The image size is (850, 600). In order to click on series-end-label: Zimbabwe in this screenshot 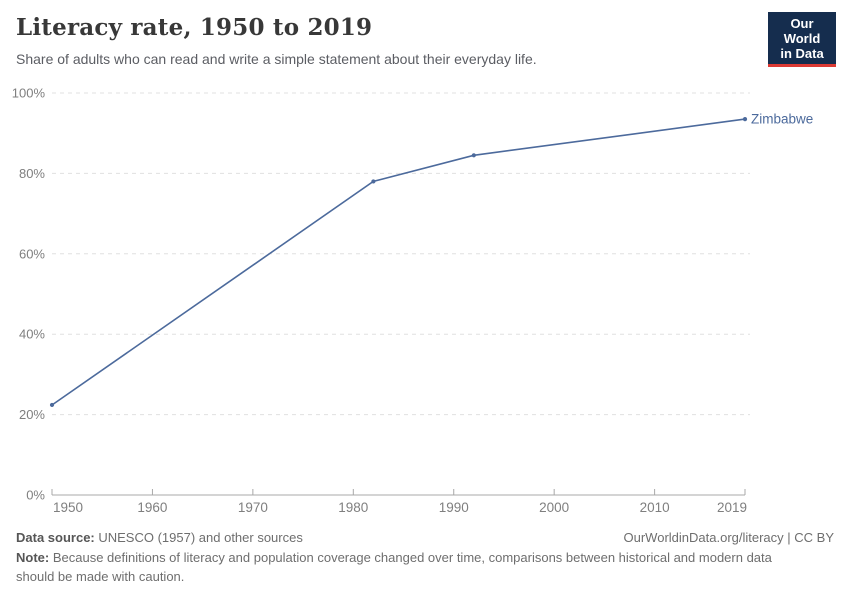, I will do `click(782, 119)`.